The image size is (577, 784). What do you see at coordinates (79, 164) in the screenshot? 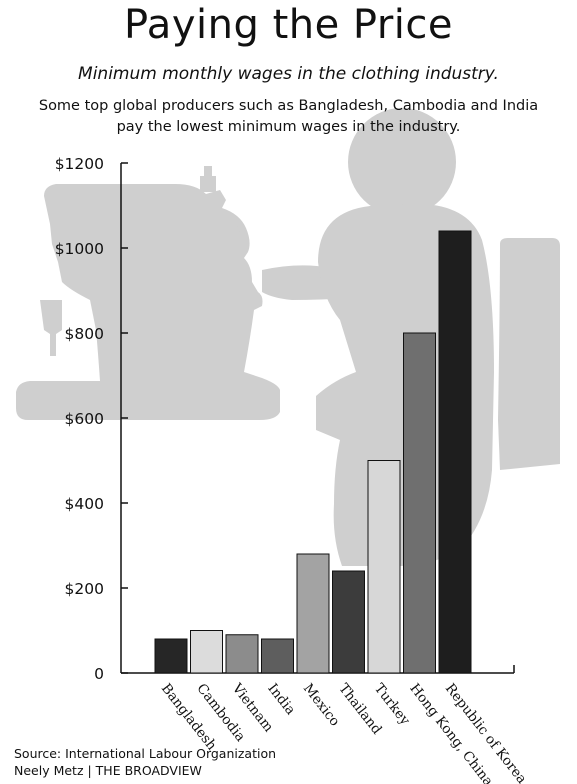
I see `y-tick-label: $1200` at bounding box center [79, 164].